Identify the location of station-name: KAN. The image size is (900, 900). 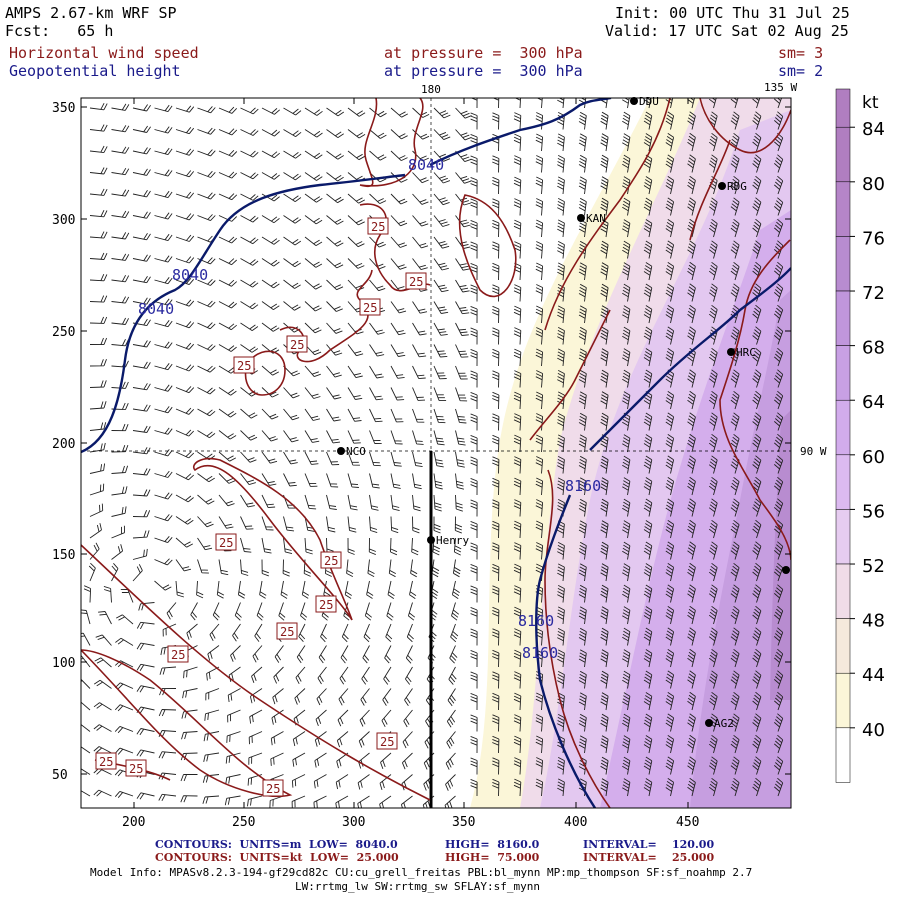
(596, 218).